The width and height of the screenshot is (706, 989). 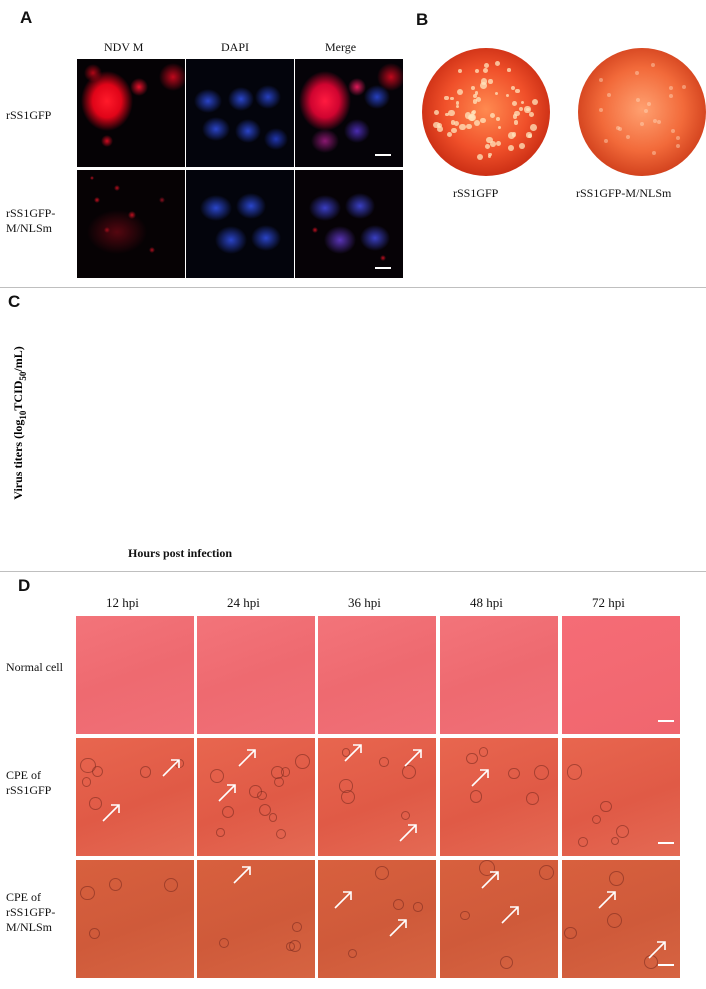 I want to click on plaque-plate-rss1gfp-m-nlsm, so click(x=642, y=112).